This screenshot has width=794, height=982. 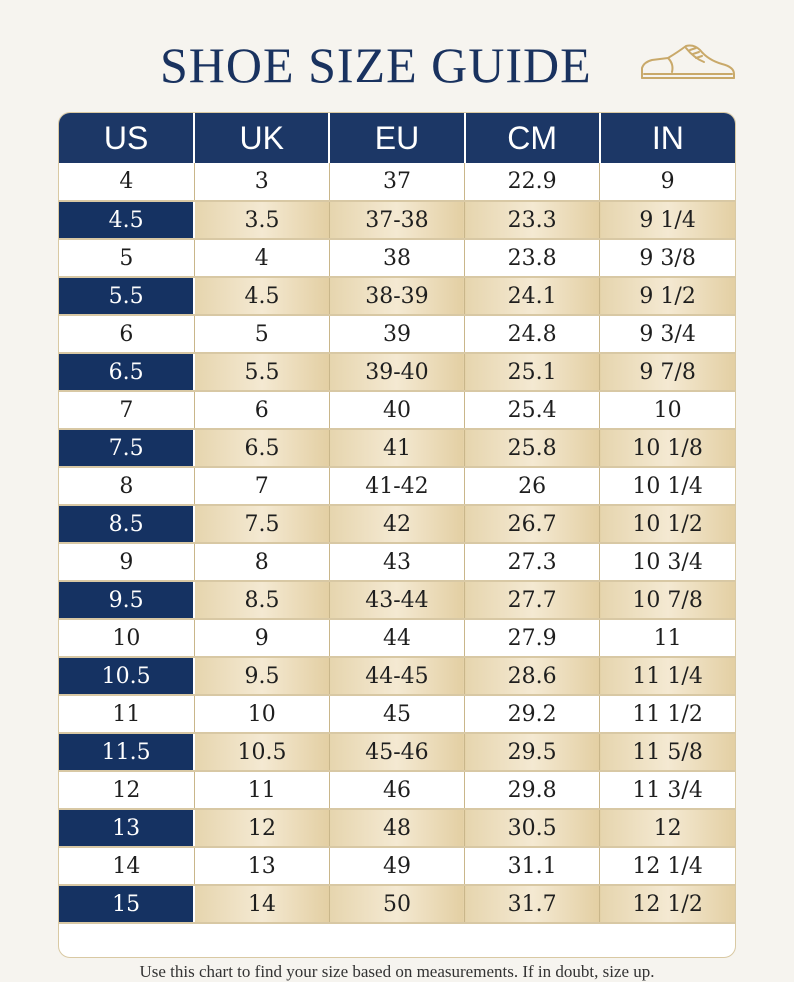 What do you see at coordinates (127, 676) in the screenshot?
I see `cell-us: 10.5` at bounding box center [127, 676].